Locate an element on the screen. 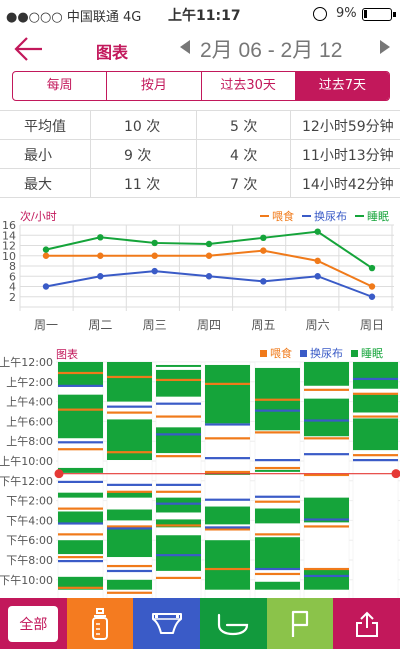 The image size is (400, 649). tab-share is located at coordinates (366, 623).